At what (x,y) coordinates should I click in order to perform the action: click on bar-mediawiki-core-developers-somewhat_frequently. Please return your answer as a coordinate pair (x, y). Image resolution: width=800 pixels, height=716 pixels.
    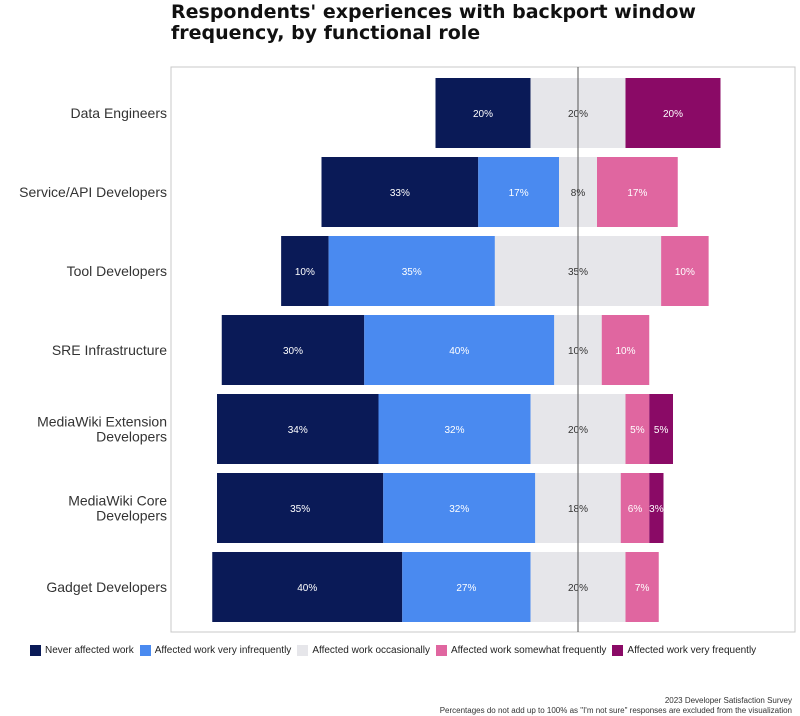
    Looking at the image, I should click on (635, 508).